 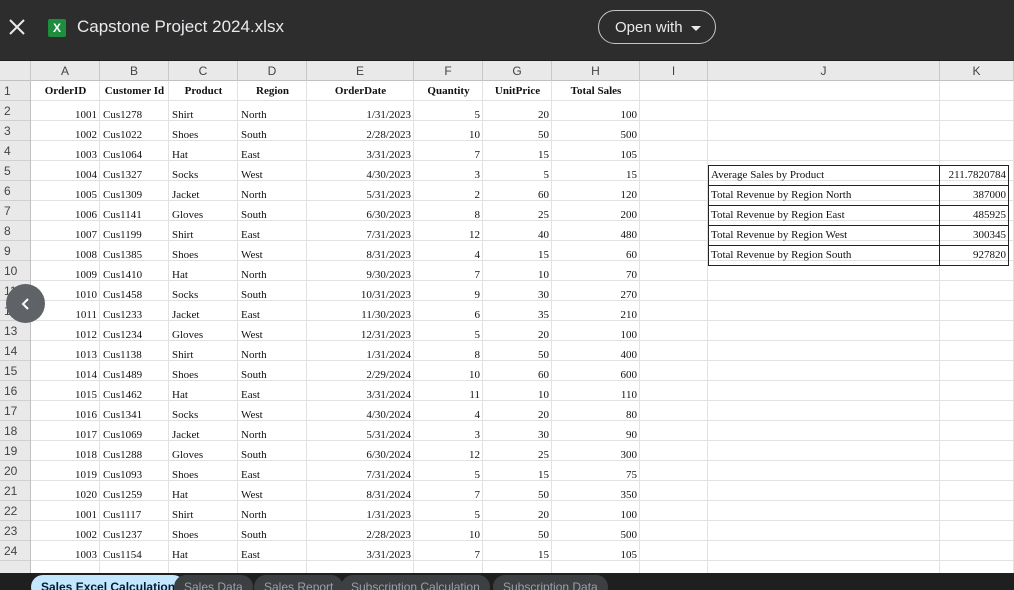 What do you see at coordinates (15, 91) in the screenshot?
I see `row-header-1: 1` at bounding box center [15, 91].